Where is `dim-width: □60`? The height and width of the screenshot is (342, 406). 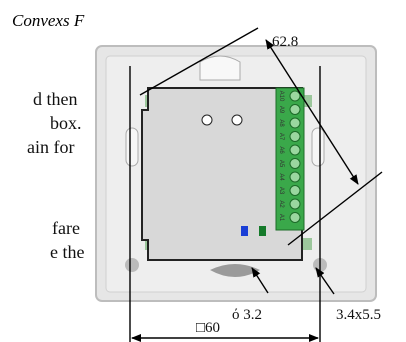 dim-width: □60 is located at coordinates (208, 328).